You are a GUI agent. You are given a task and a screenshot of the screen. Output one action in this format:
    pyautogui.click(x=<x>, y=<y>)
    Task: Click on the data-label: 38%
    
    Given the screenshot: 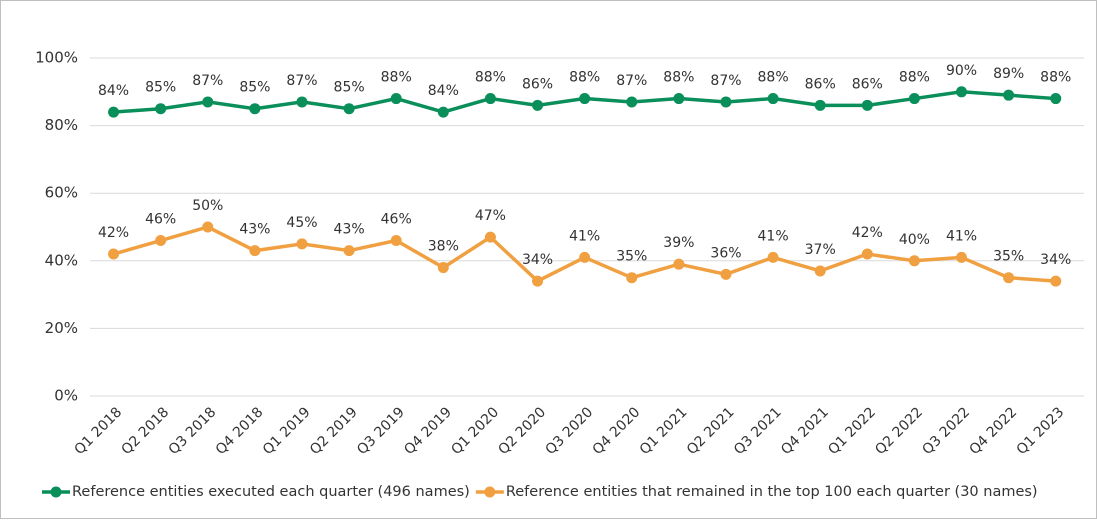 What is the action you would take?
    pyautogui.click(x=443, y=247)
    